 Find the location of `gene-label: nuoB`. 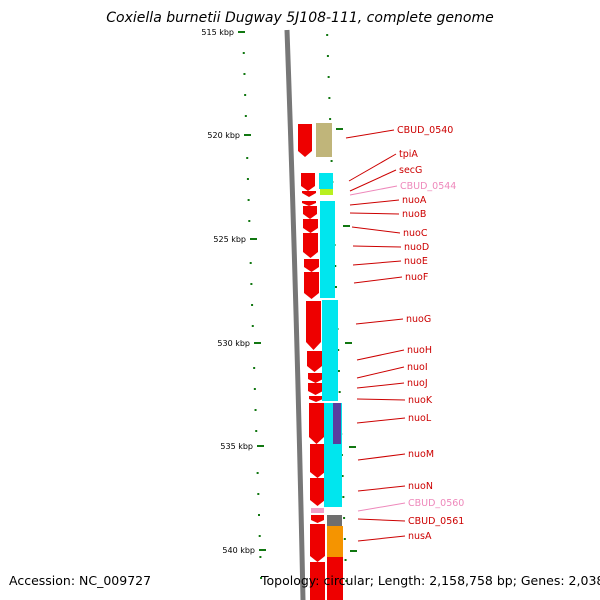

gene-label: nuoB is located at coordinates (414, 214).